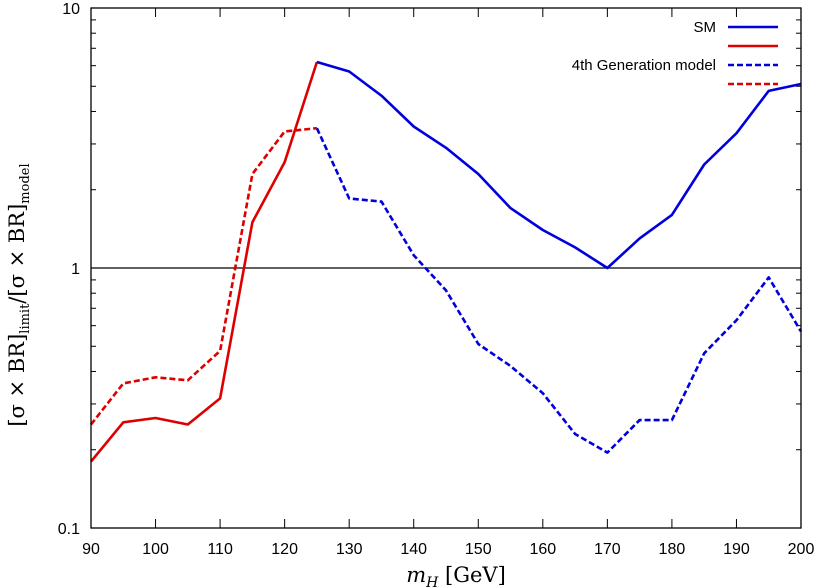 This screenshot has width=822, height=588. What do you see at coordinates (220, 549) in the screenshot?
I see `x-tick-label: 110` at bounding box center [220, 549].